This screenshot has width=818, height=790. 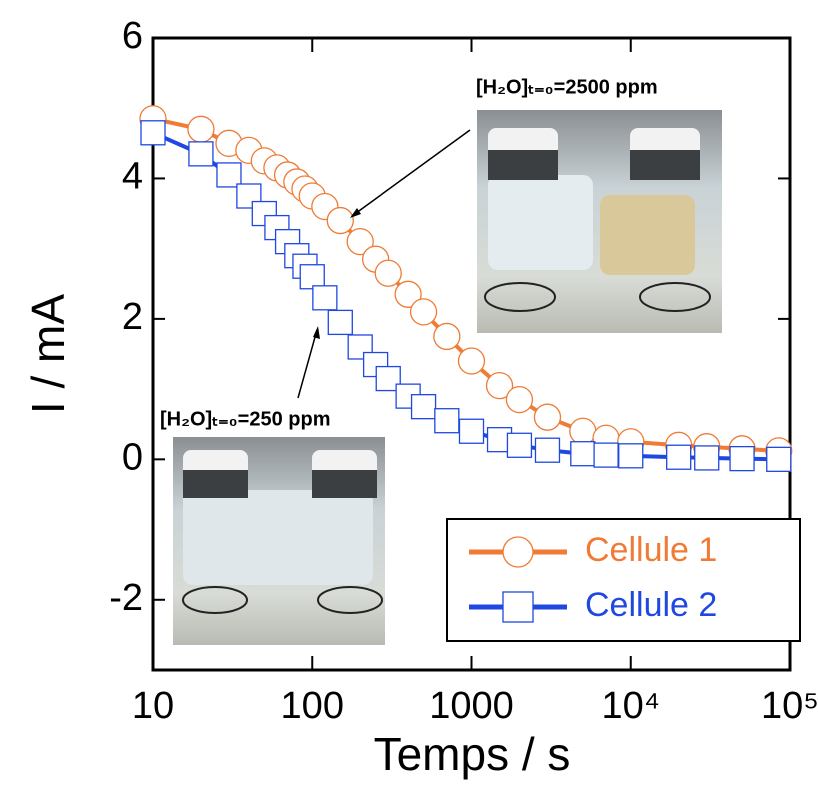 What do you see at coordinates (132, 36) in the screenshot?
I see `y-tick-label: 6` at bounding box center [132, 36].